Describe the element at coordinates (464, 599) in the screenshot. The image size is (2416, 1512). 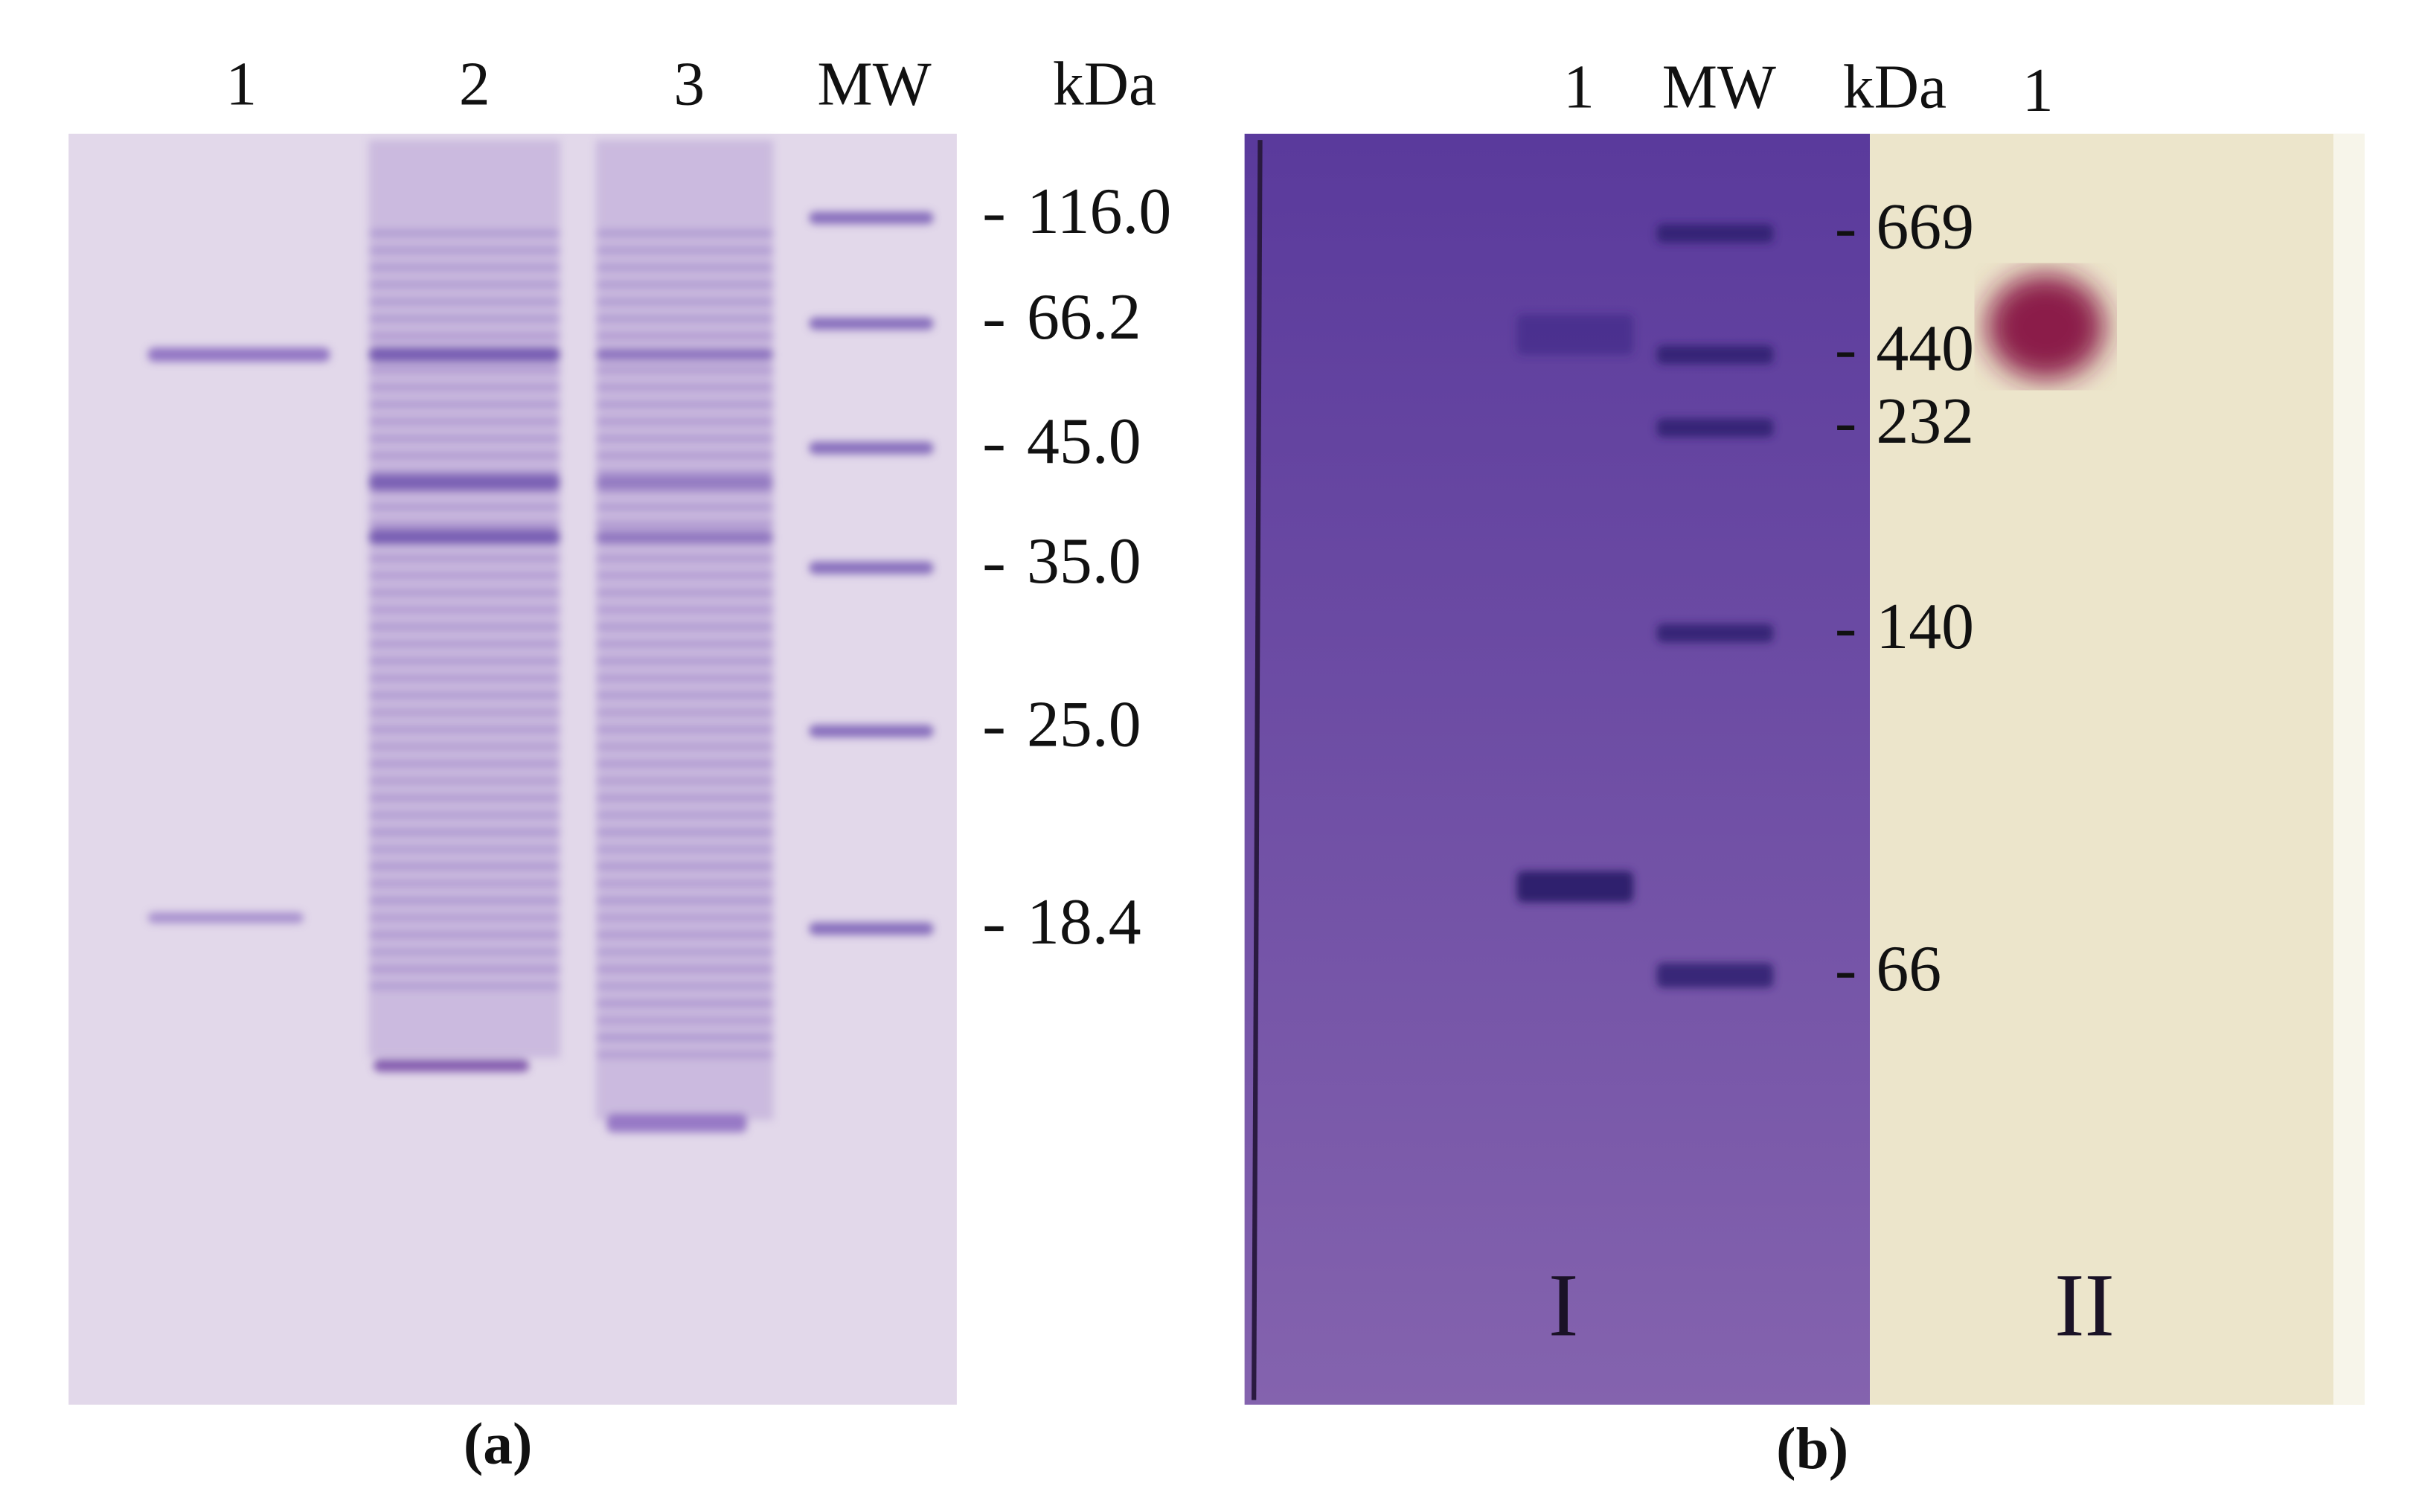
I see `lane-smear` at that location.